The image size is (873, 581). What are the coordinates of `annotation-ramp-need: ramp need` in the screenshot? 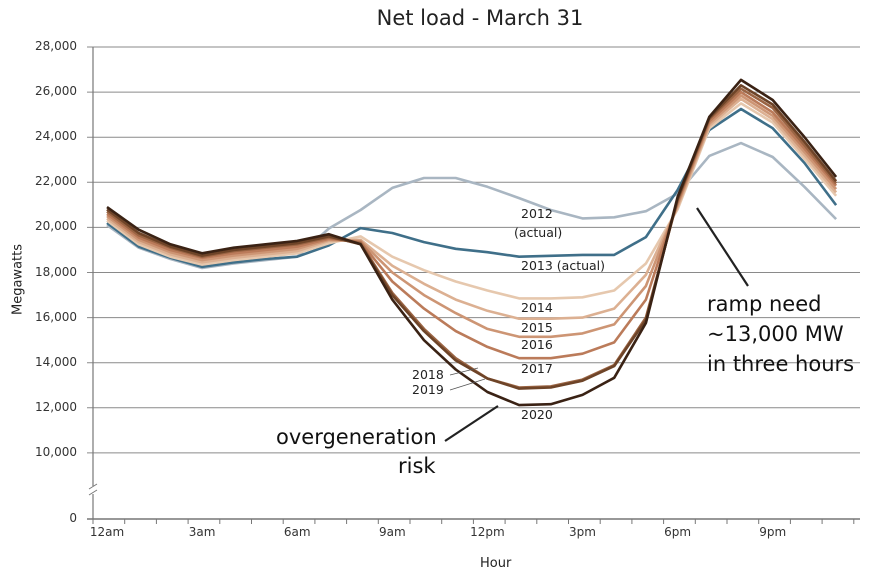 It's located at (764, 304).